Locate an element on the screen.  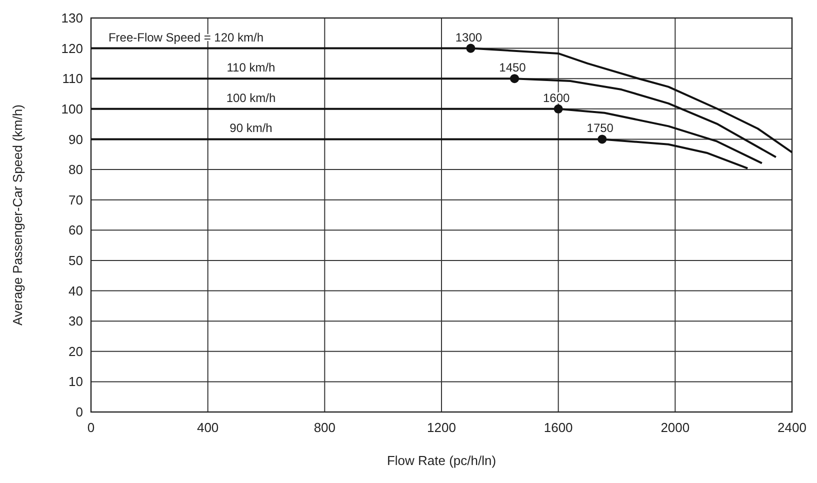
y-tick-label: 130 is located at coordinates (72, 18).